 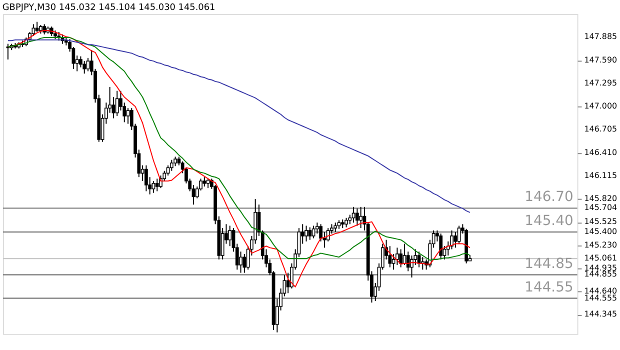 I want to click on y-tick-label: 147.295, so click(x=601, y=83).